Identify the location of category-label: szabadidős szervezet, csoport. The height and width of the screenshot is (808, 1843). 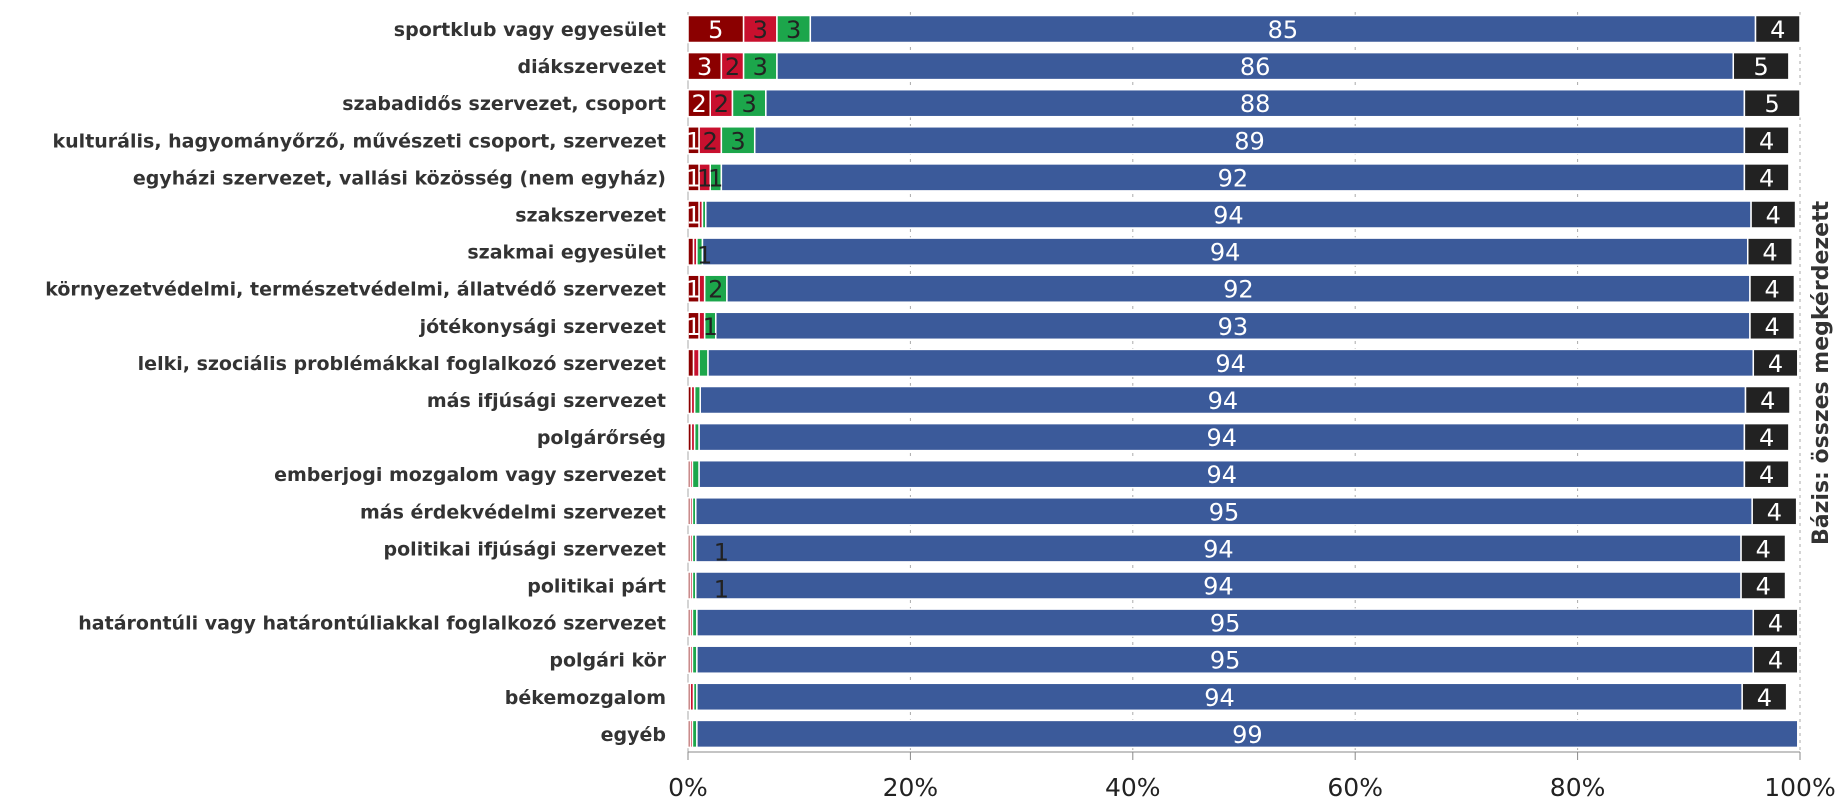
(504, 104).